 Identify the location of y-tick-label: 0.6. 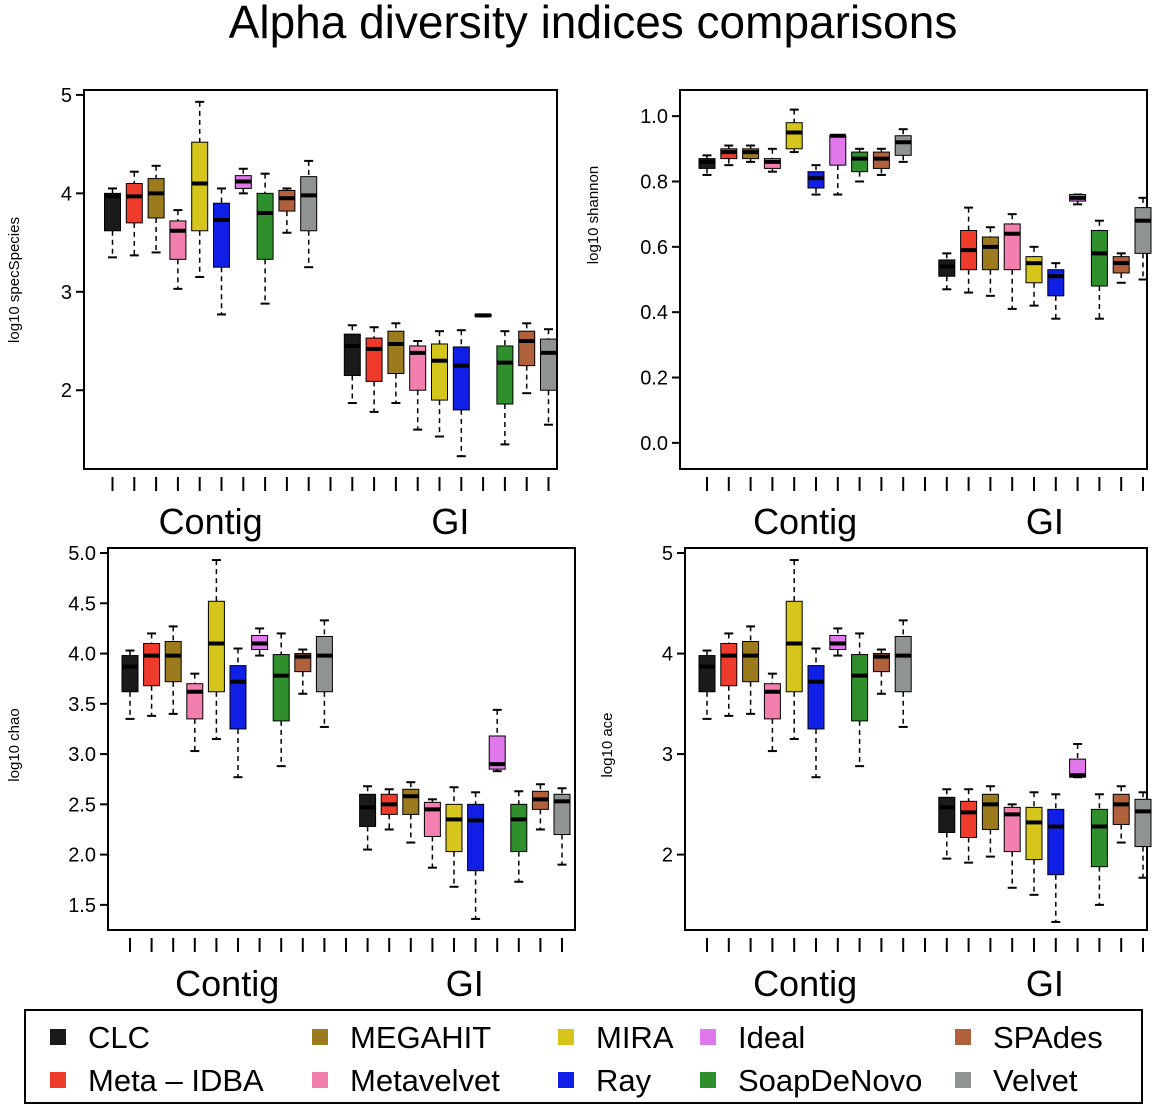
(654, 248).